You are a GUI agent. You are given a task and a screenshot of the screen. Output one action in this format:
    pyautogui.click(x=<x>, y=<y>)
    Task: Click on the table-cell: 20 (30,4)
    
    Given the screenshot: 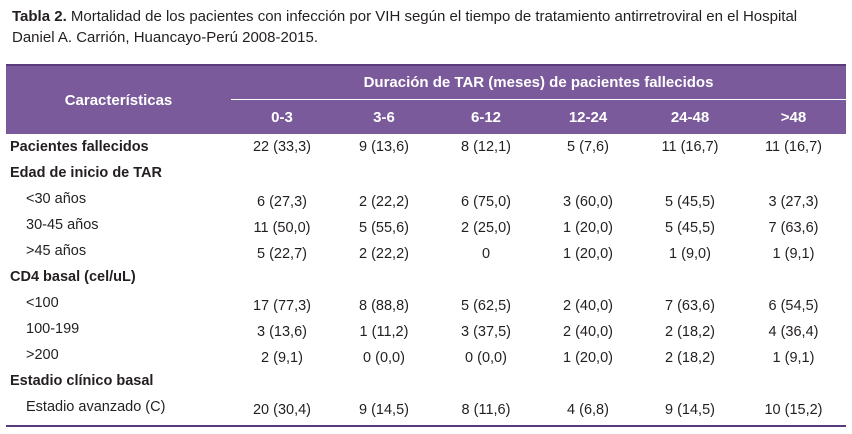 What is the action you would take?
    pyautogui.click(x=282, y=410)
    